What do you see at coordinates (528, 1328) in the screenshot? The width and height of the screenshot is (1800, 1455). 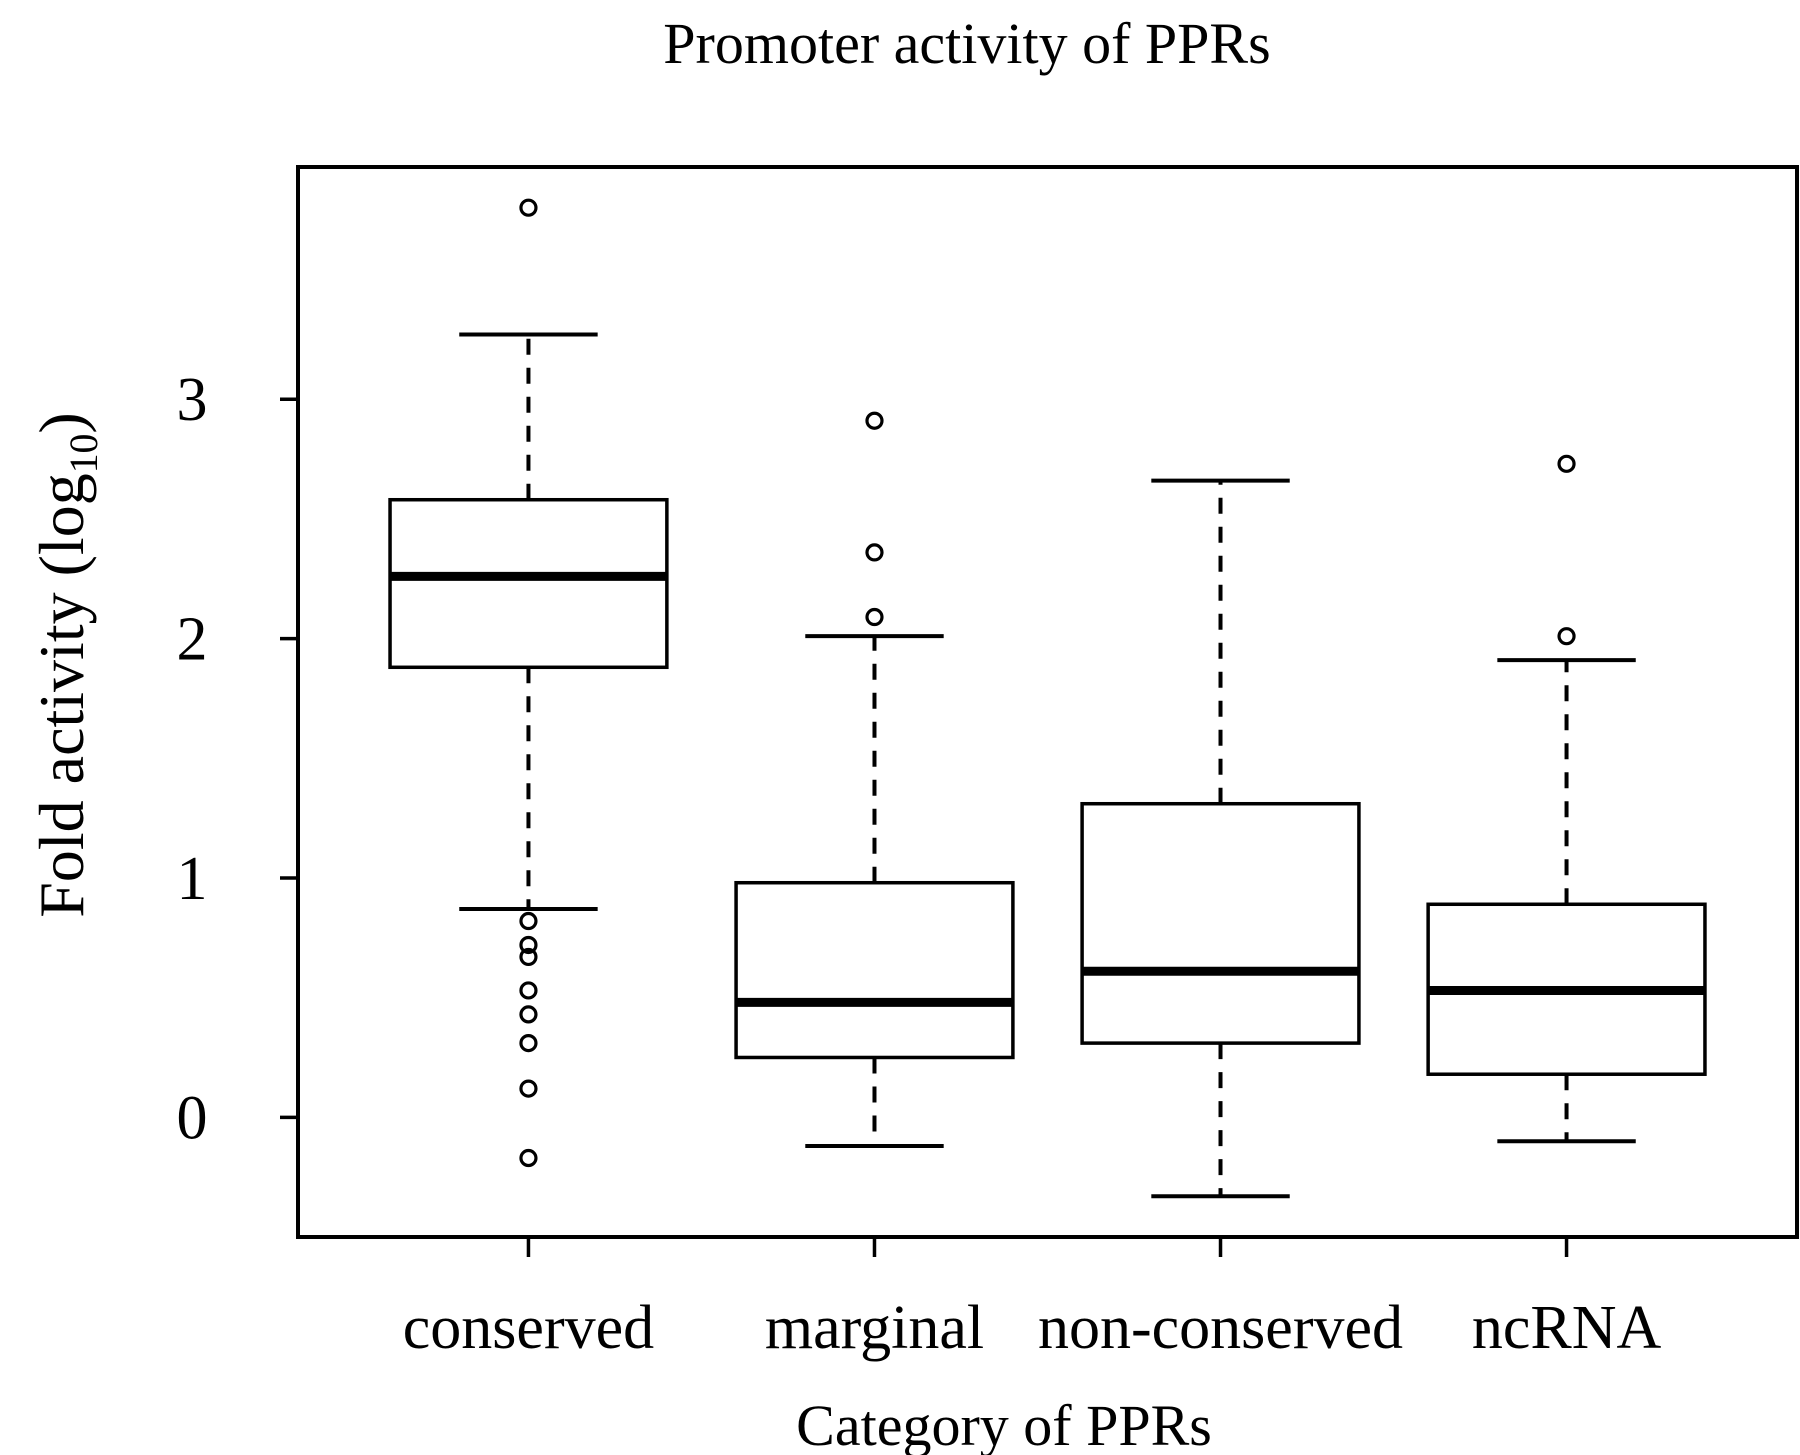 I see `x-tick-label-conserved: conserved` at bounding box center [528, 1328].